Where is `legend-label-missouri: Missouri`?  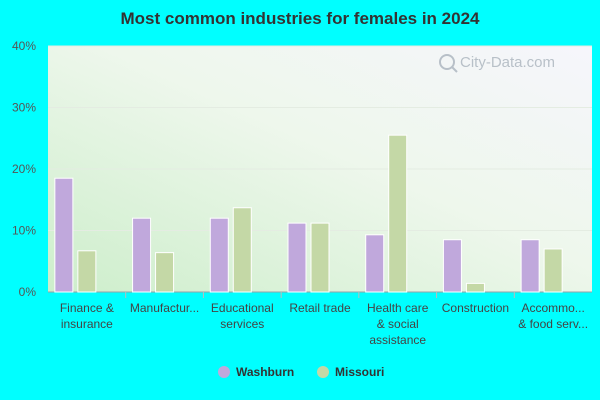
legend-label-missouri: Missouri is located at coordinates (359, 372).